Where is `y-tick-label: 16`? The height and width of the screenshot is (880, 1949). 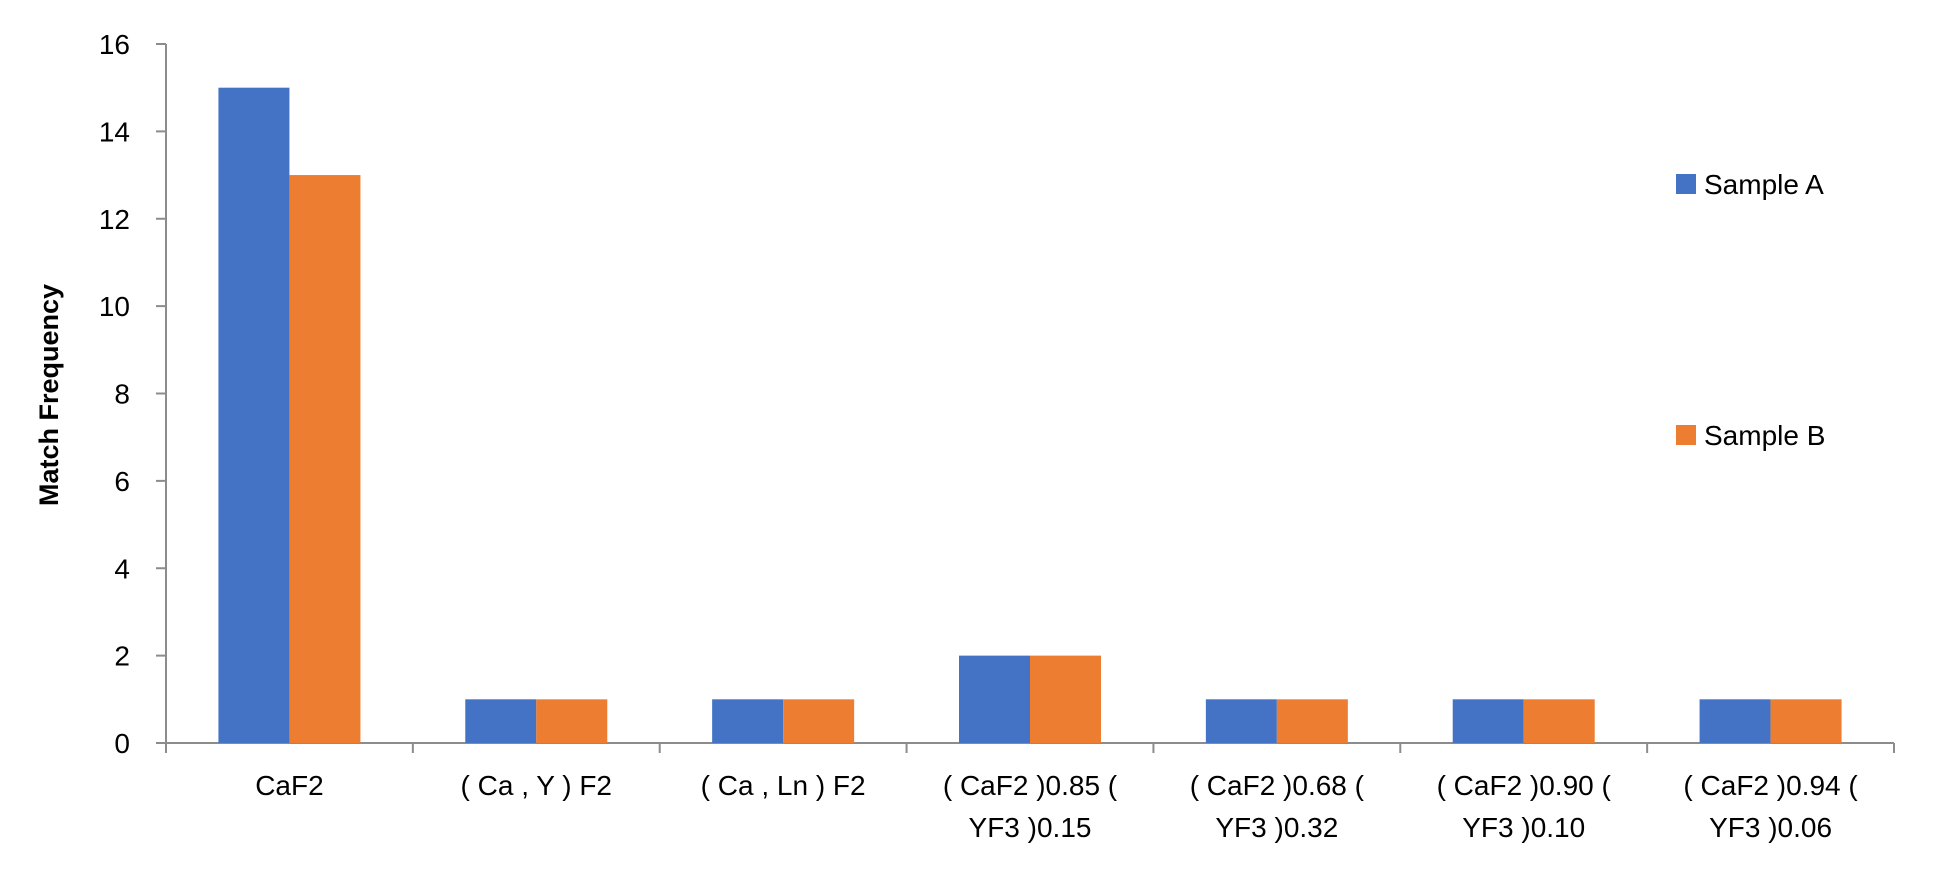 y-tick-label: 16 is located at coordinates (114, 44).